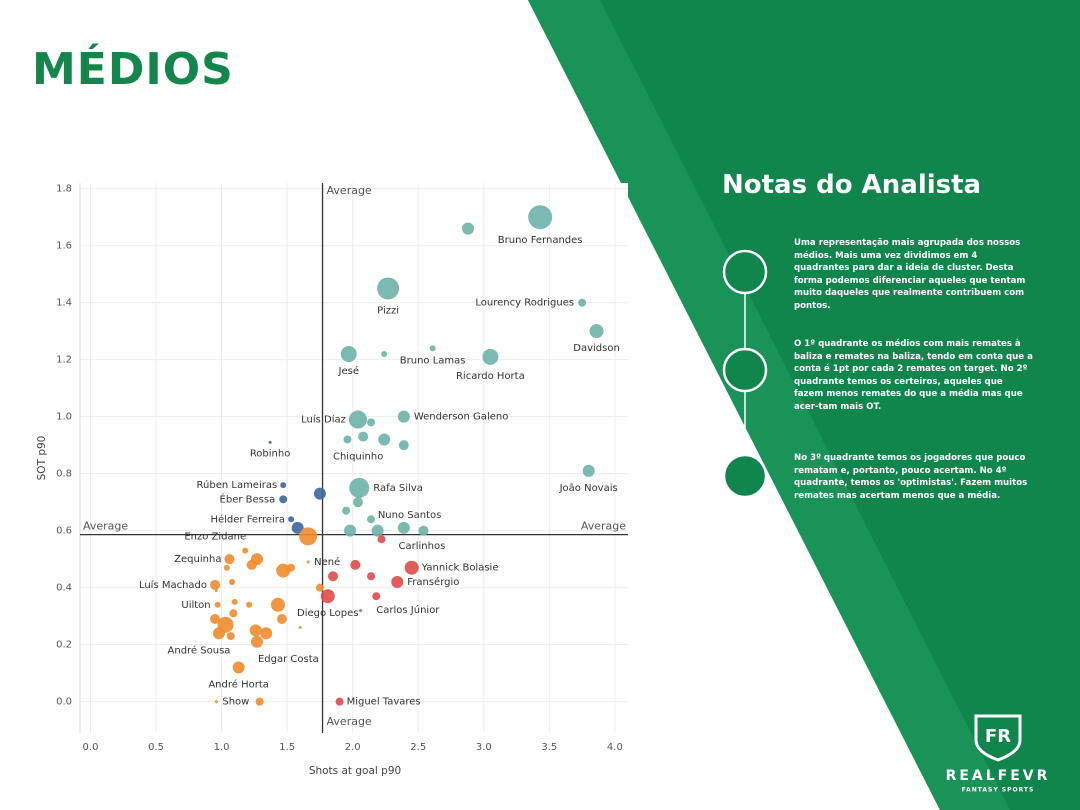 Image resolution: width=1080 pixels, height=810 pixels. I want to click on player-label: Nuno Santos, so click(410, 515).